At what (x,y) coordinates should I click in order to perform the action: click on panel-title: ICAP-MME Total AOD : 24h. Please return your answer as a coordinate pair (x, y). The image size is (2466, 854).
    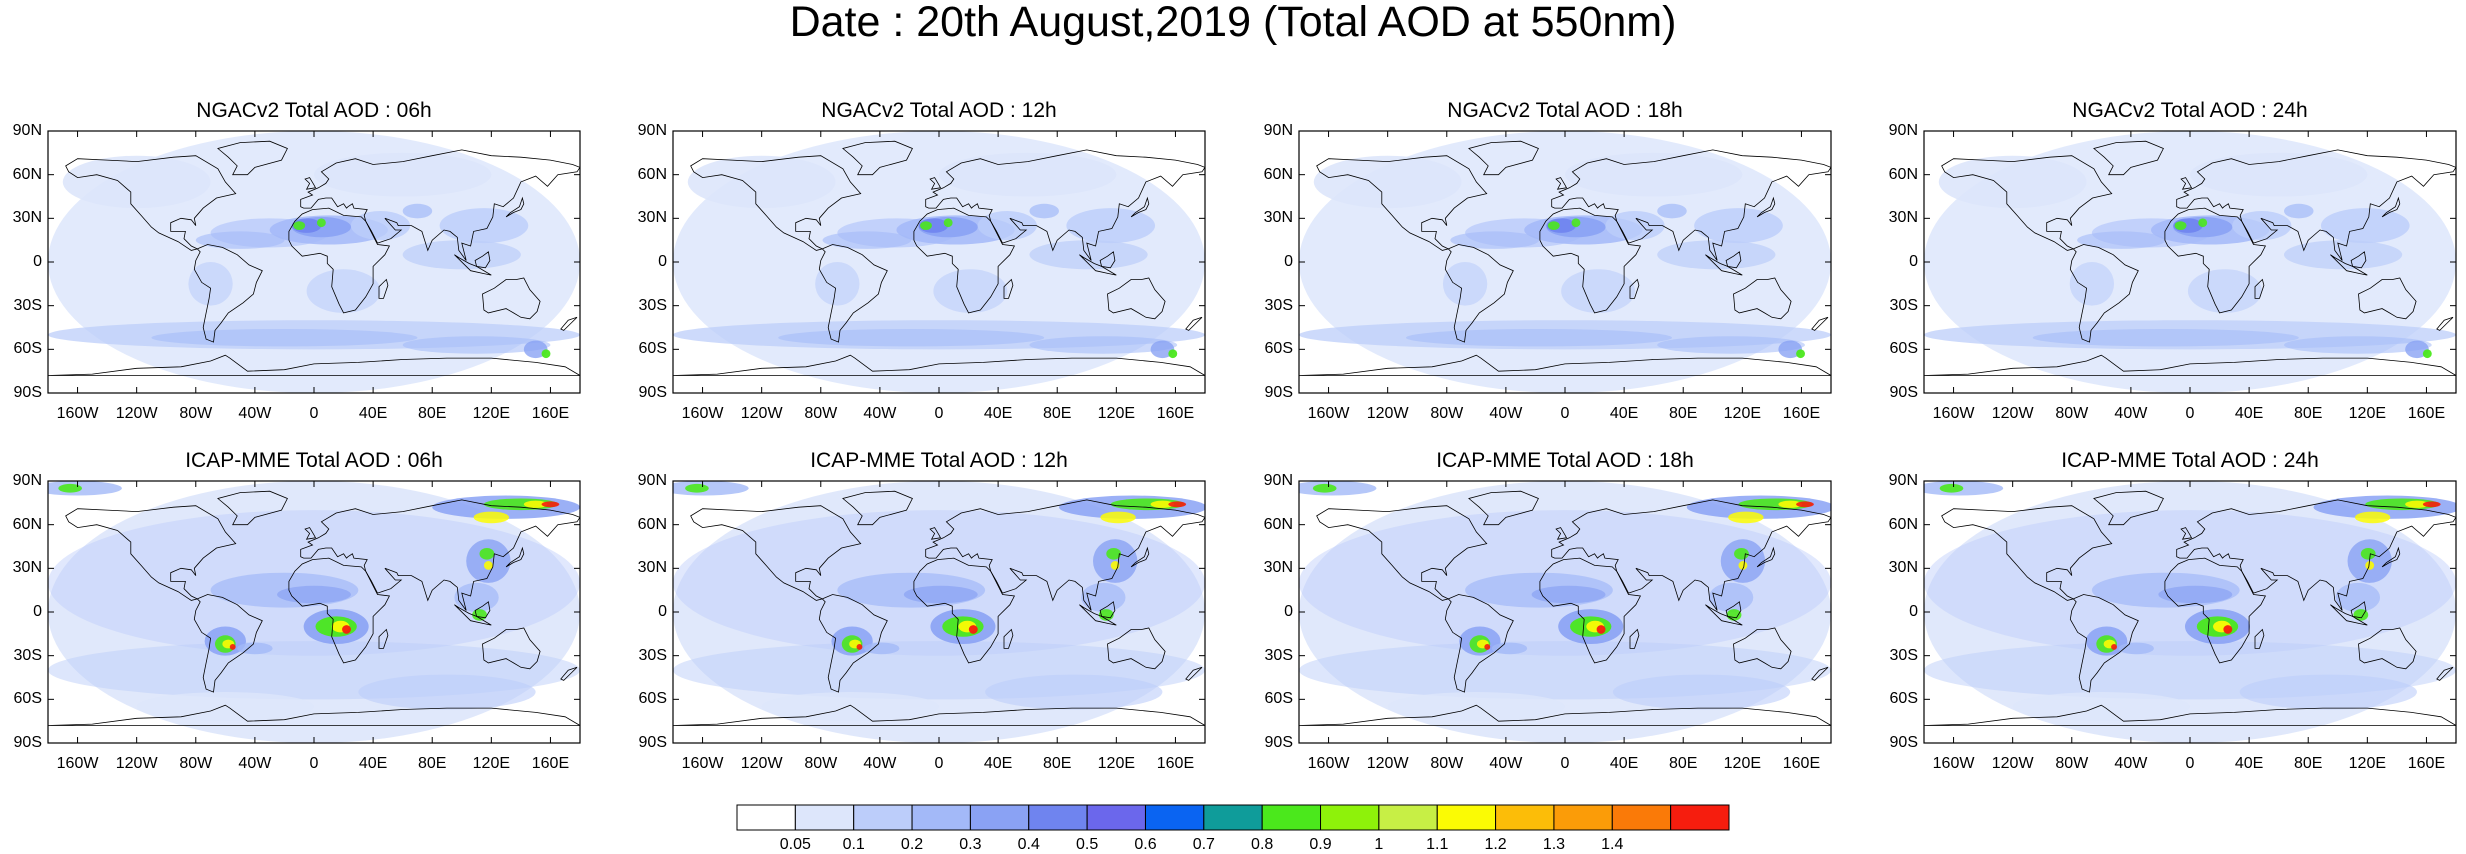
    Looking at the image, I should click on (2190, 460).